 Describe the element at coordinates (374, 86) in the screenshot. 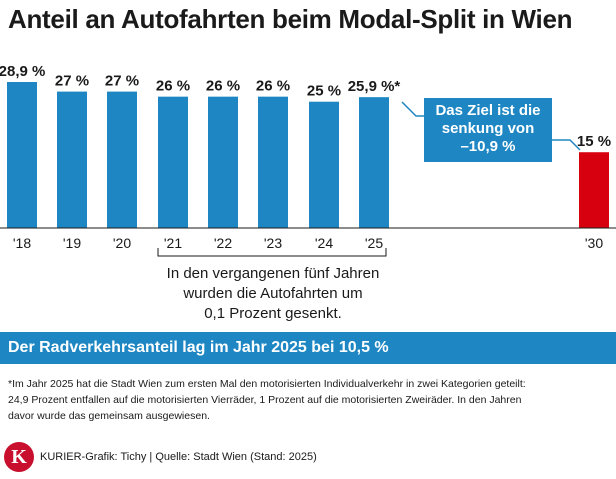

I see `value-label-25: 25,9 %*` at that location.